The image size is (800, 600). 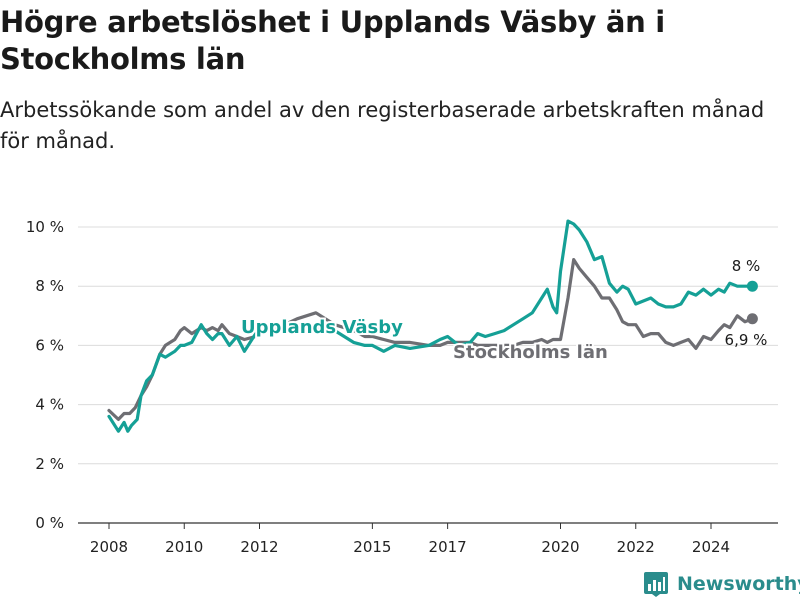 What do you see at coordinates (636, 547) in the screenshot?
I see `x-tick-label: 2022` at bounding box center [636, 547].